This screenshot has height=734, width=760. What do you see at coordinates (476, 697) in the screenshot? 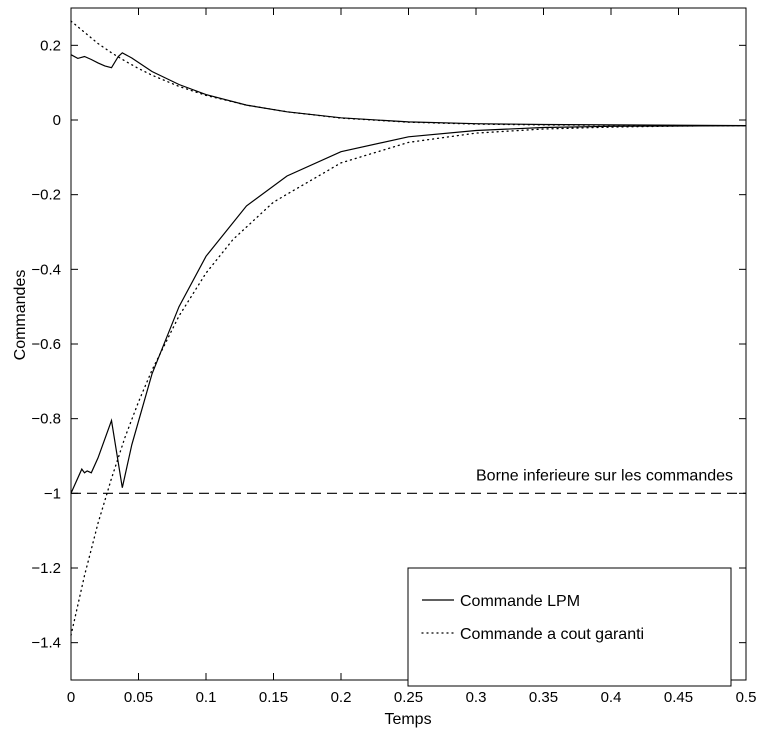
I see `x-tick-label: 0.3` at bounding box center [476, 697].